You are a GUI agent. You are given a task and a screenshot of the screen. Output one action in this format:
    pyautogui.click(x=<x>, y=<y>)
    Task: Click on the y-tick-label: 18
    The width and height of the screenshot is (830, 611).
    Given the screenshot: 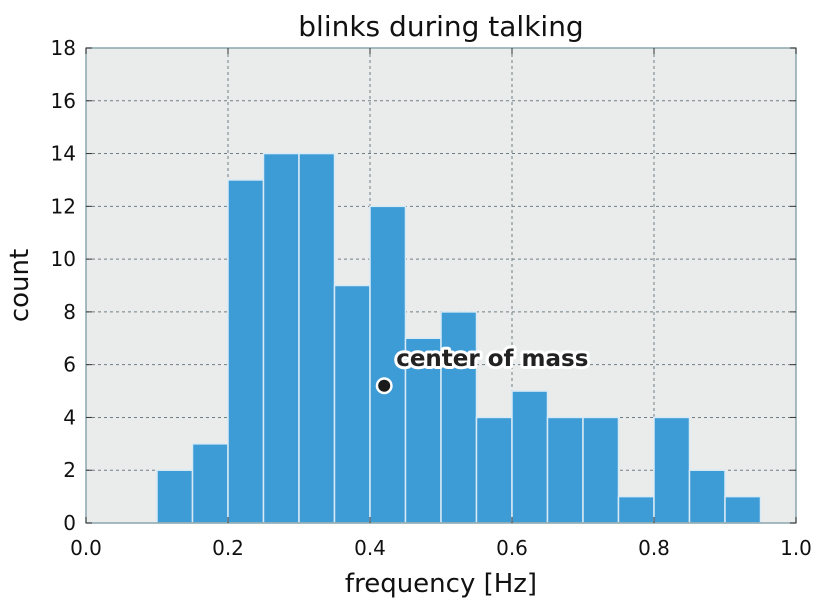 What is the action you would take?
    pyautogui.click(x=63, y=48)
    